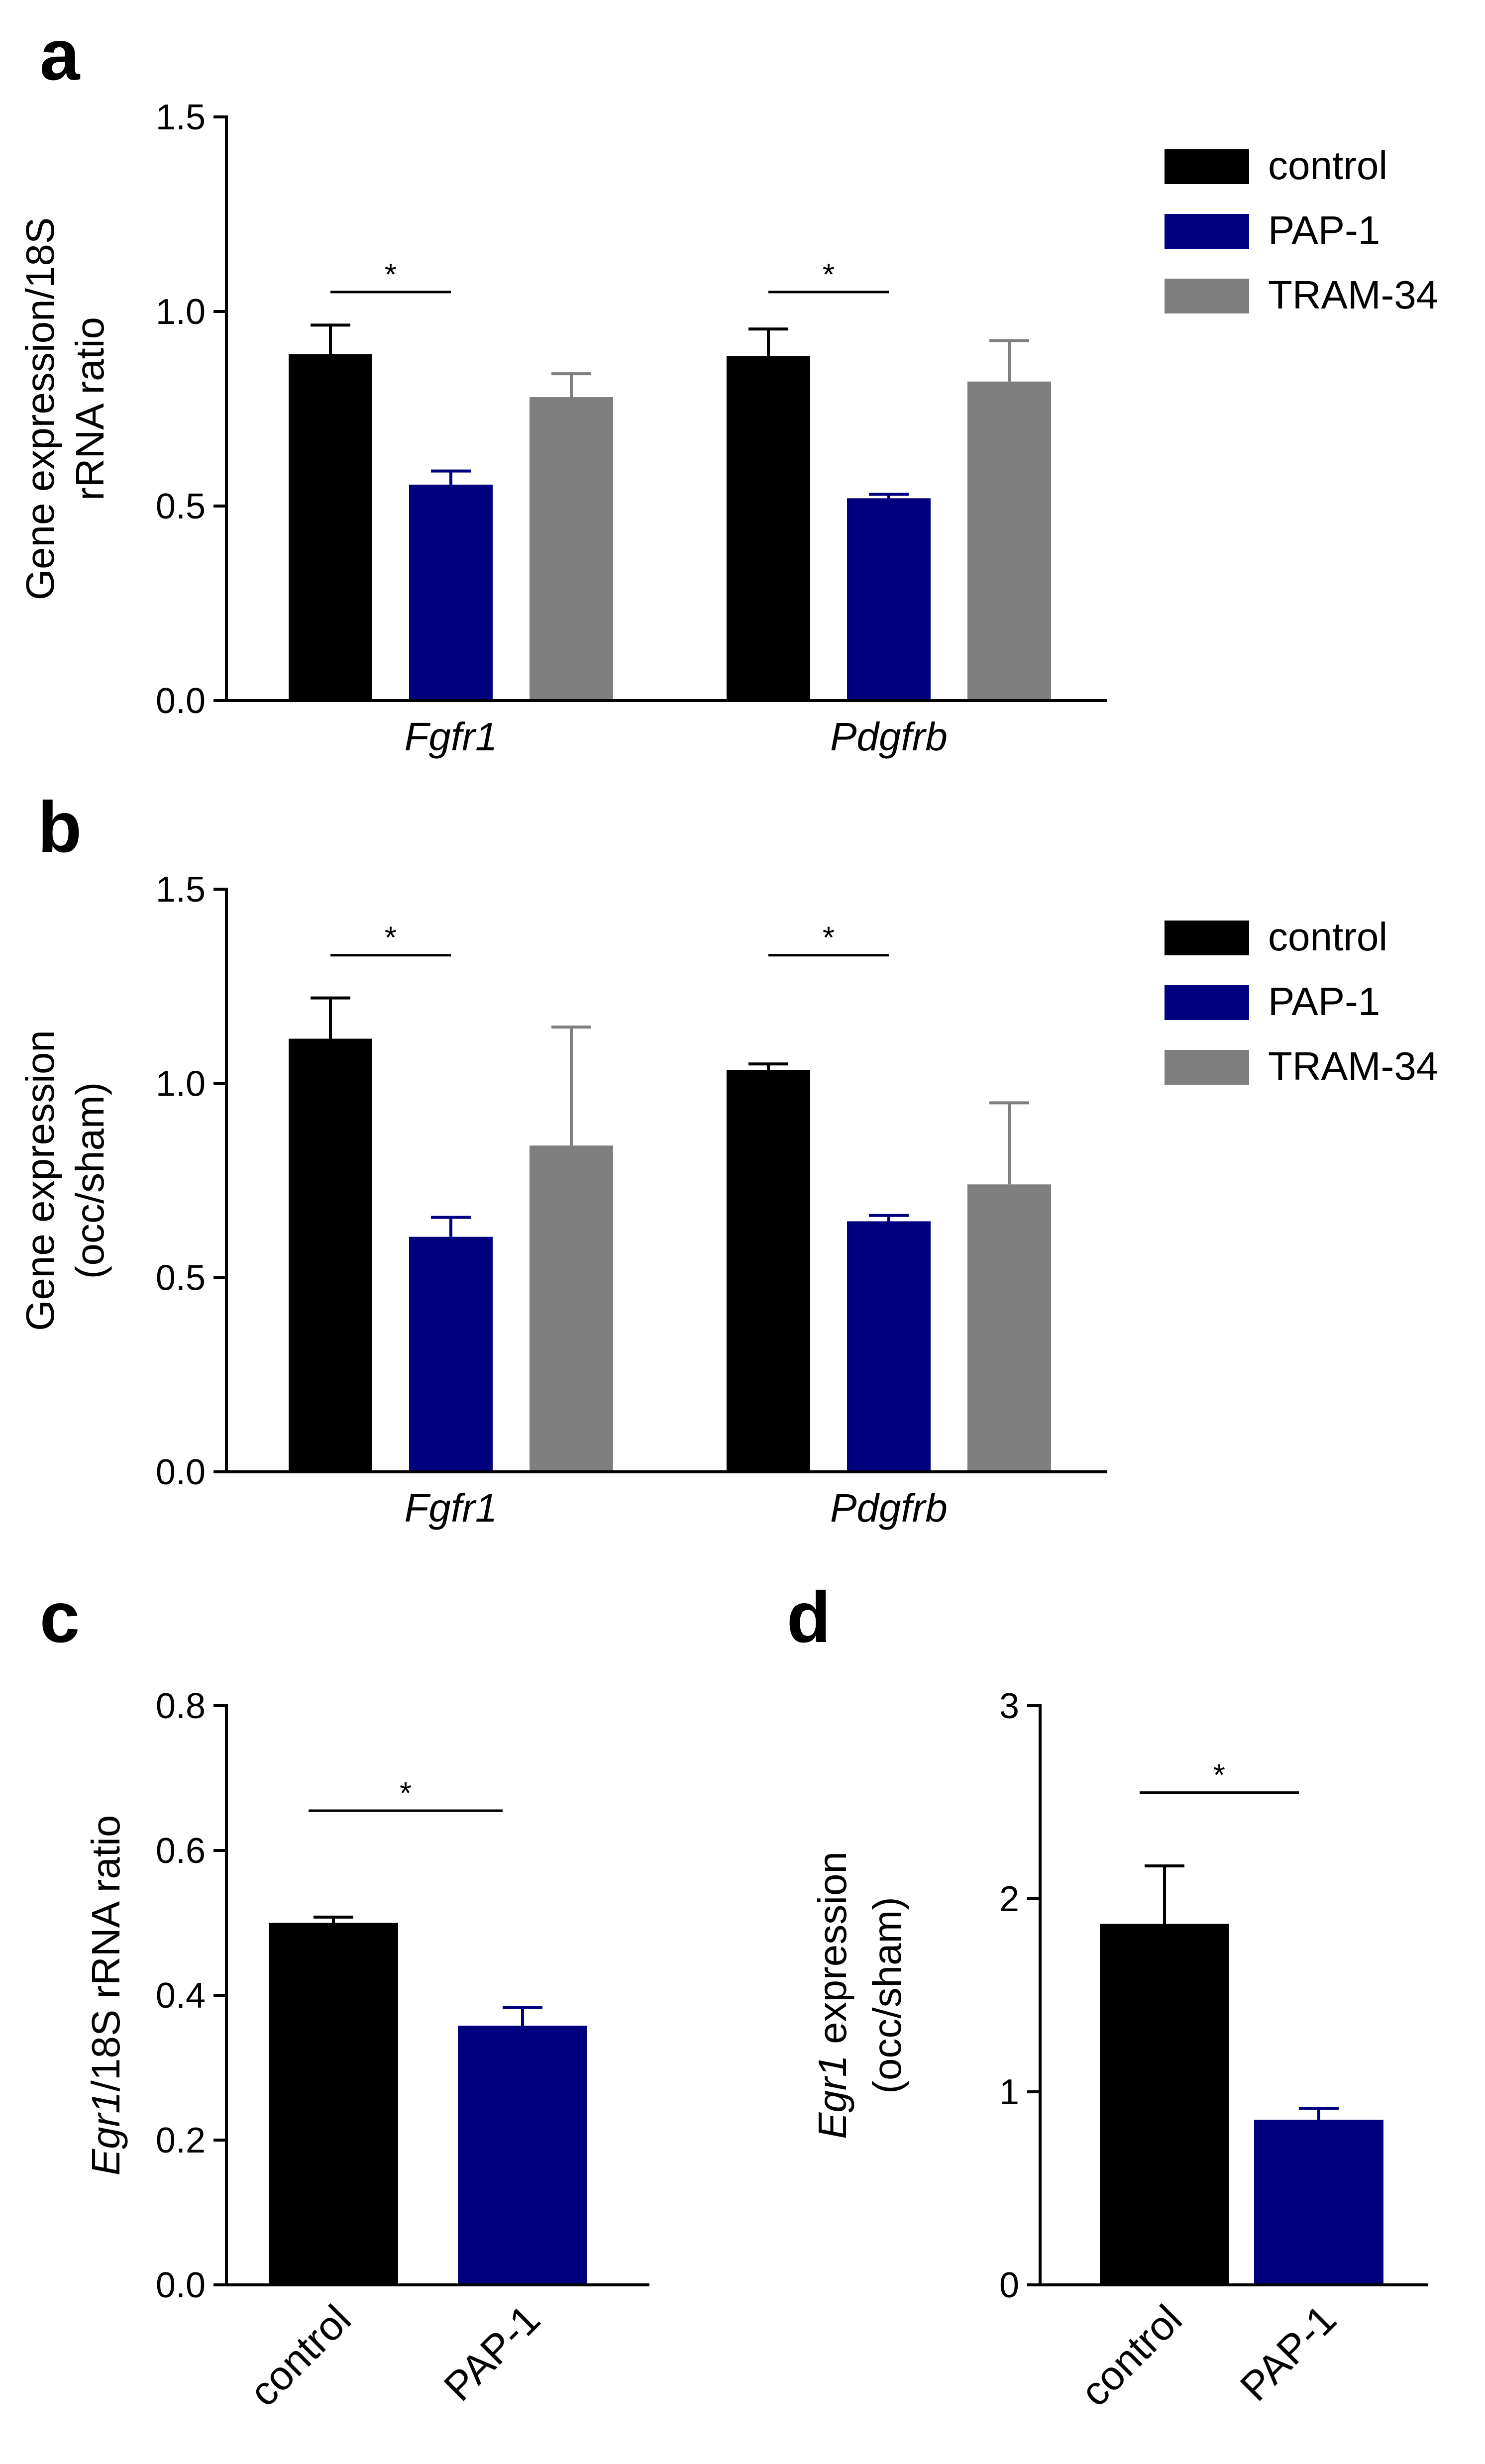 This screenshot has width=1485, height=2464. Describe the element at coordinates (1009, 1899) in the screenshot. I see `y-tick-label: 2` at that location.